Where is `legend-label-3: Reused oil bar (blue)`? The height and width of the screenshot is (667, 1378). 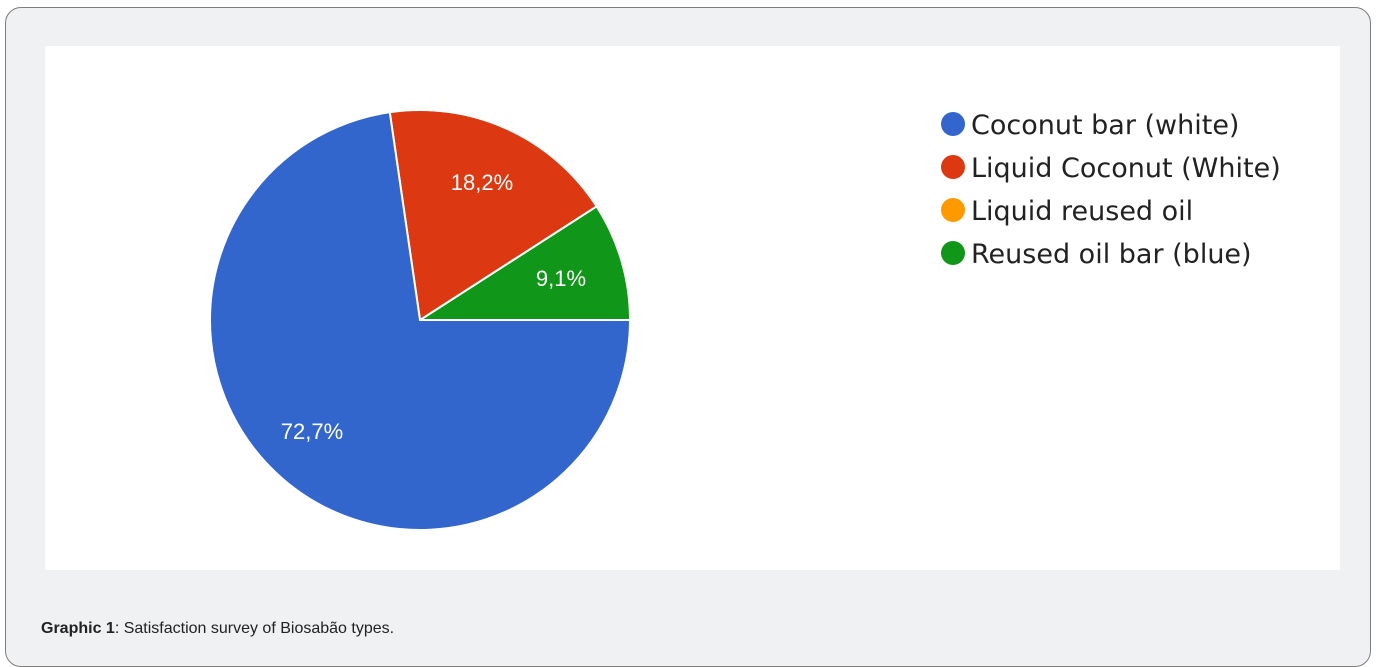 legend-label-3: Reused oil bar (blue) is located at coordinates (1111, 254).